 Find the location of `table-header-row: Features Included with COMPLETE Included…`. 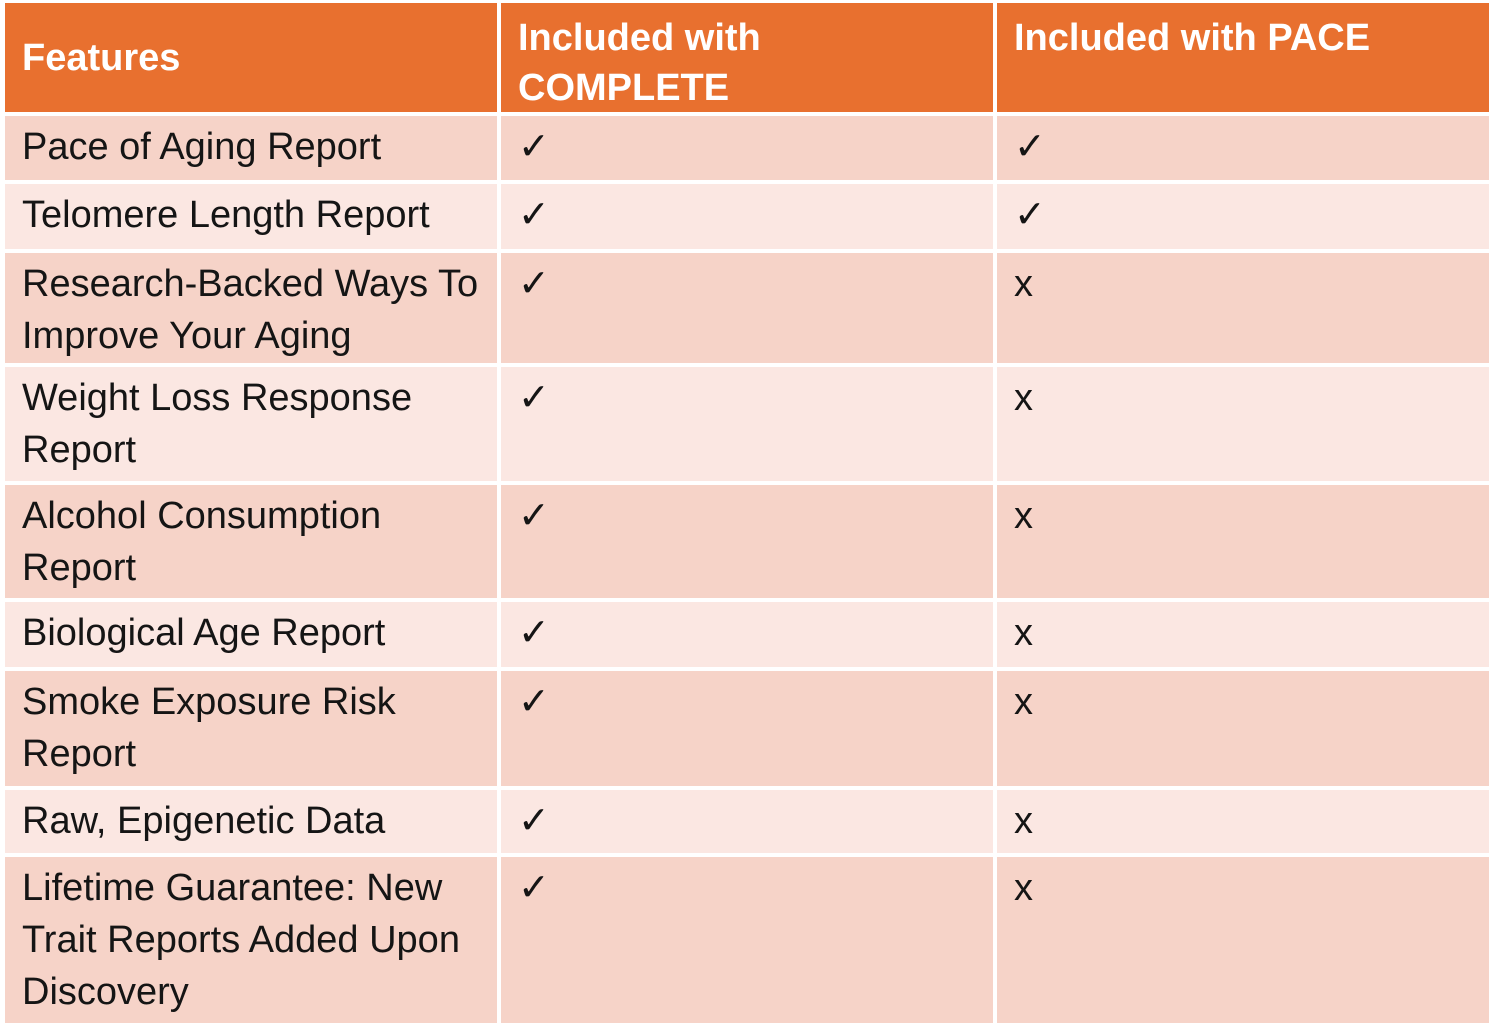

table-header-row: Features Included with COMPLETE Included… is located at coordinates (747, 57).